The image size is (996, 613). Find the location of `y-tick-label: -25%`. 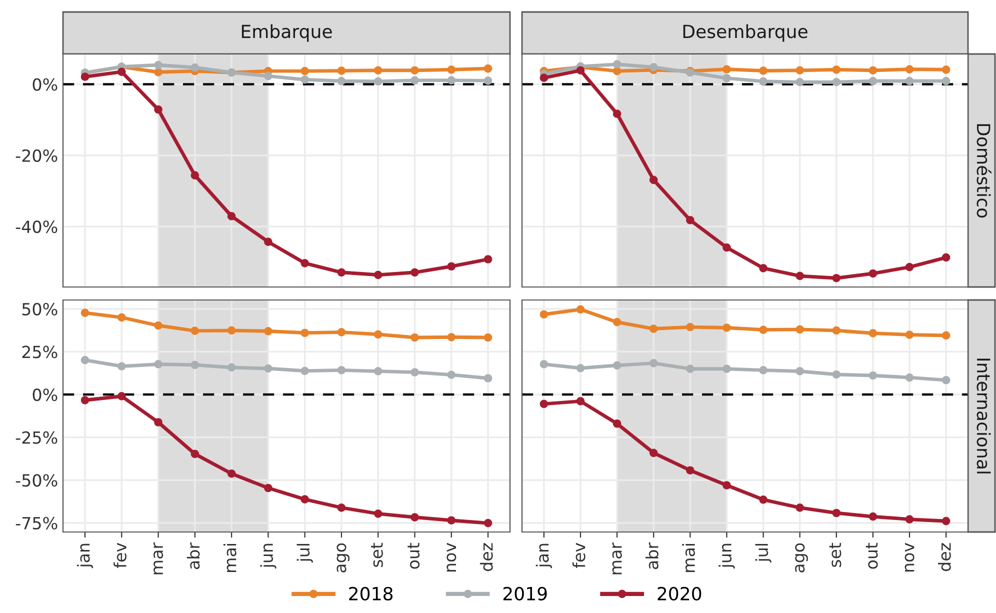

y-tick-label: -25% is located at coordinates (37, 437).